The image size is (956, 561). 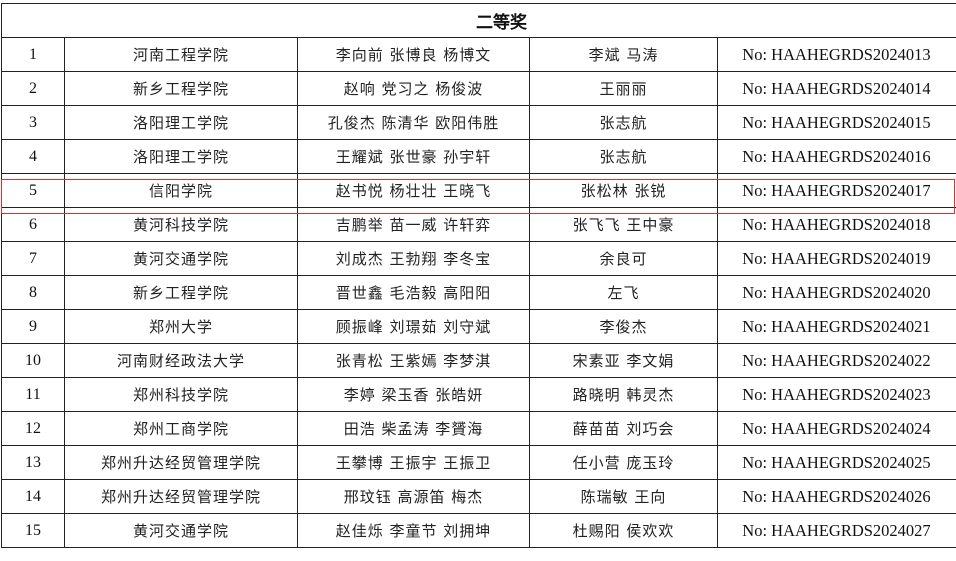 I want to click on school-cell: 河南工程学院, so click(x=181, y=54).